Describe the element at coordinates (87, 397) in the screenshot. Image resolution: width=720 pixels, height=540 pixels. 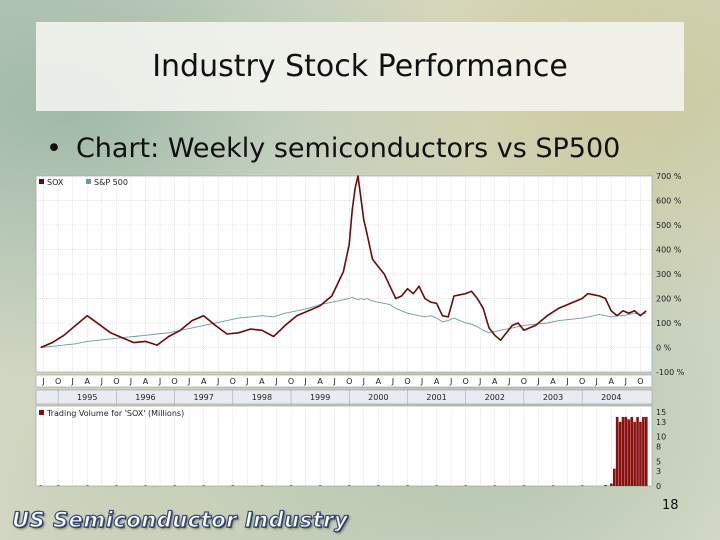
I see `year-label: 1995` at that location.